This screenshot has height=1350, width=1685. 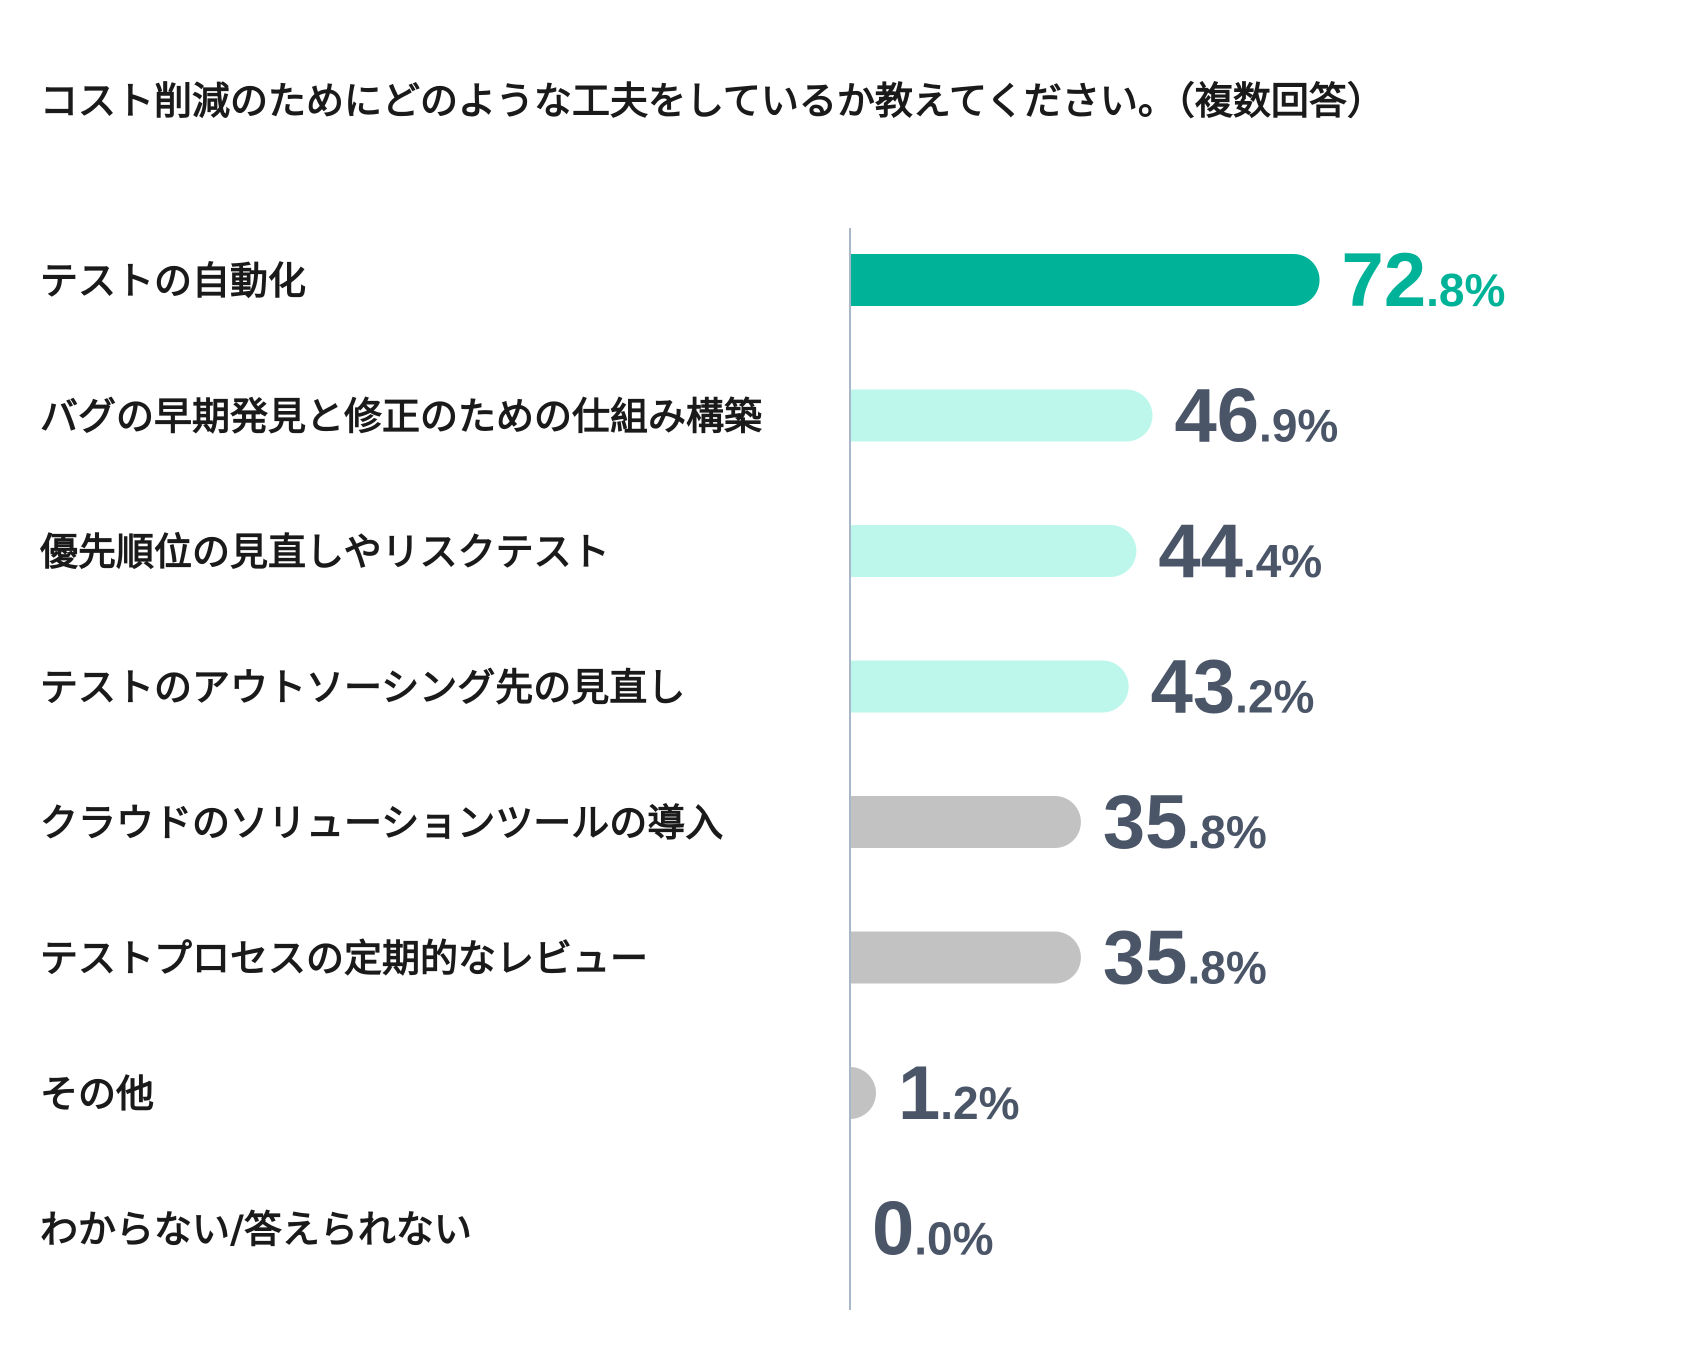 What do you see at coordinates (1384, 280) in the screenshot?
I see `data-label-integer: 72` at bounding box center [1384, 280].